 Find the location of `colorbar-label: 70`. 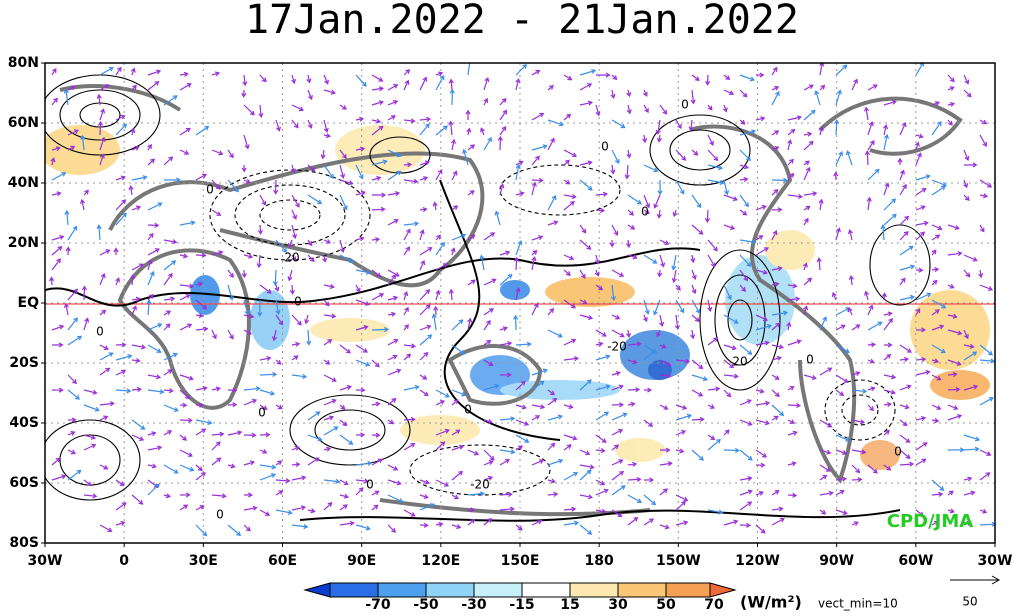

colorbar-label: 70 is located at coordinates (714, 604).